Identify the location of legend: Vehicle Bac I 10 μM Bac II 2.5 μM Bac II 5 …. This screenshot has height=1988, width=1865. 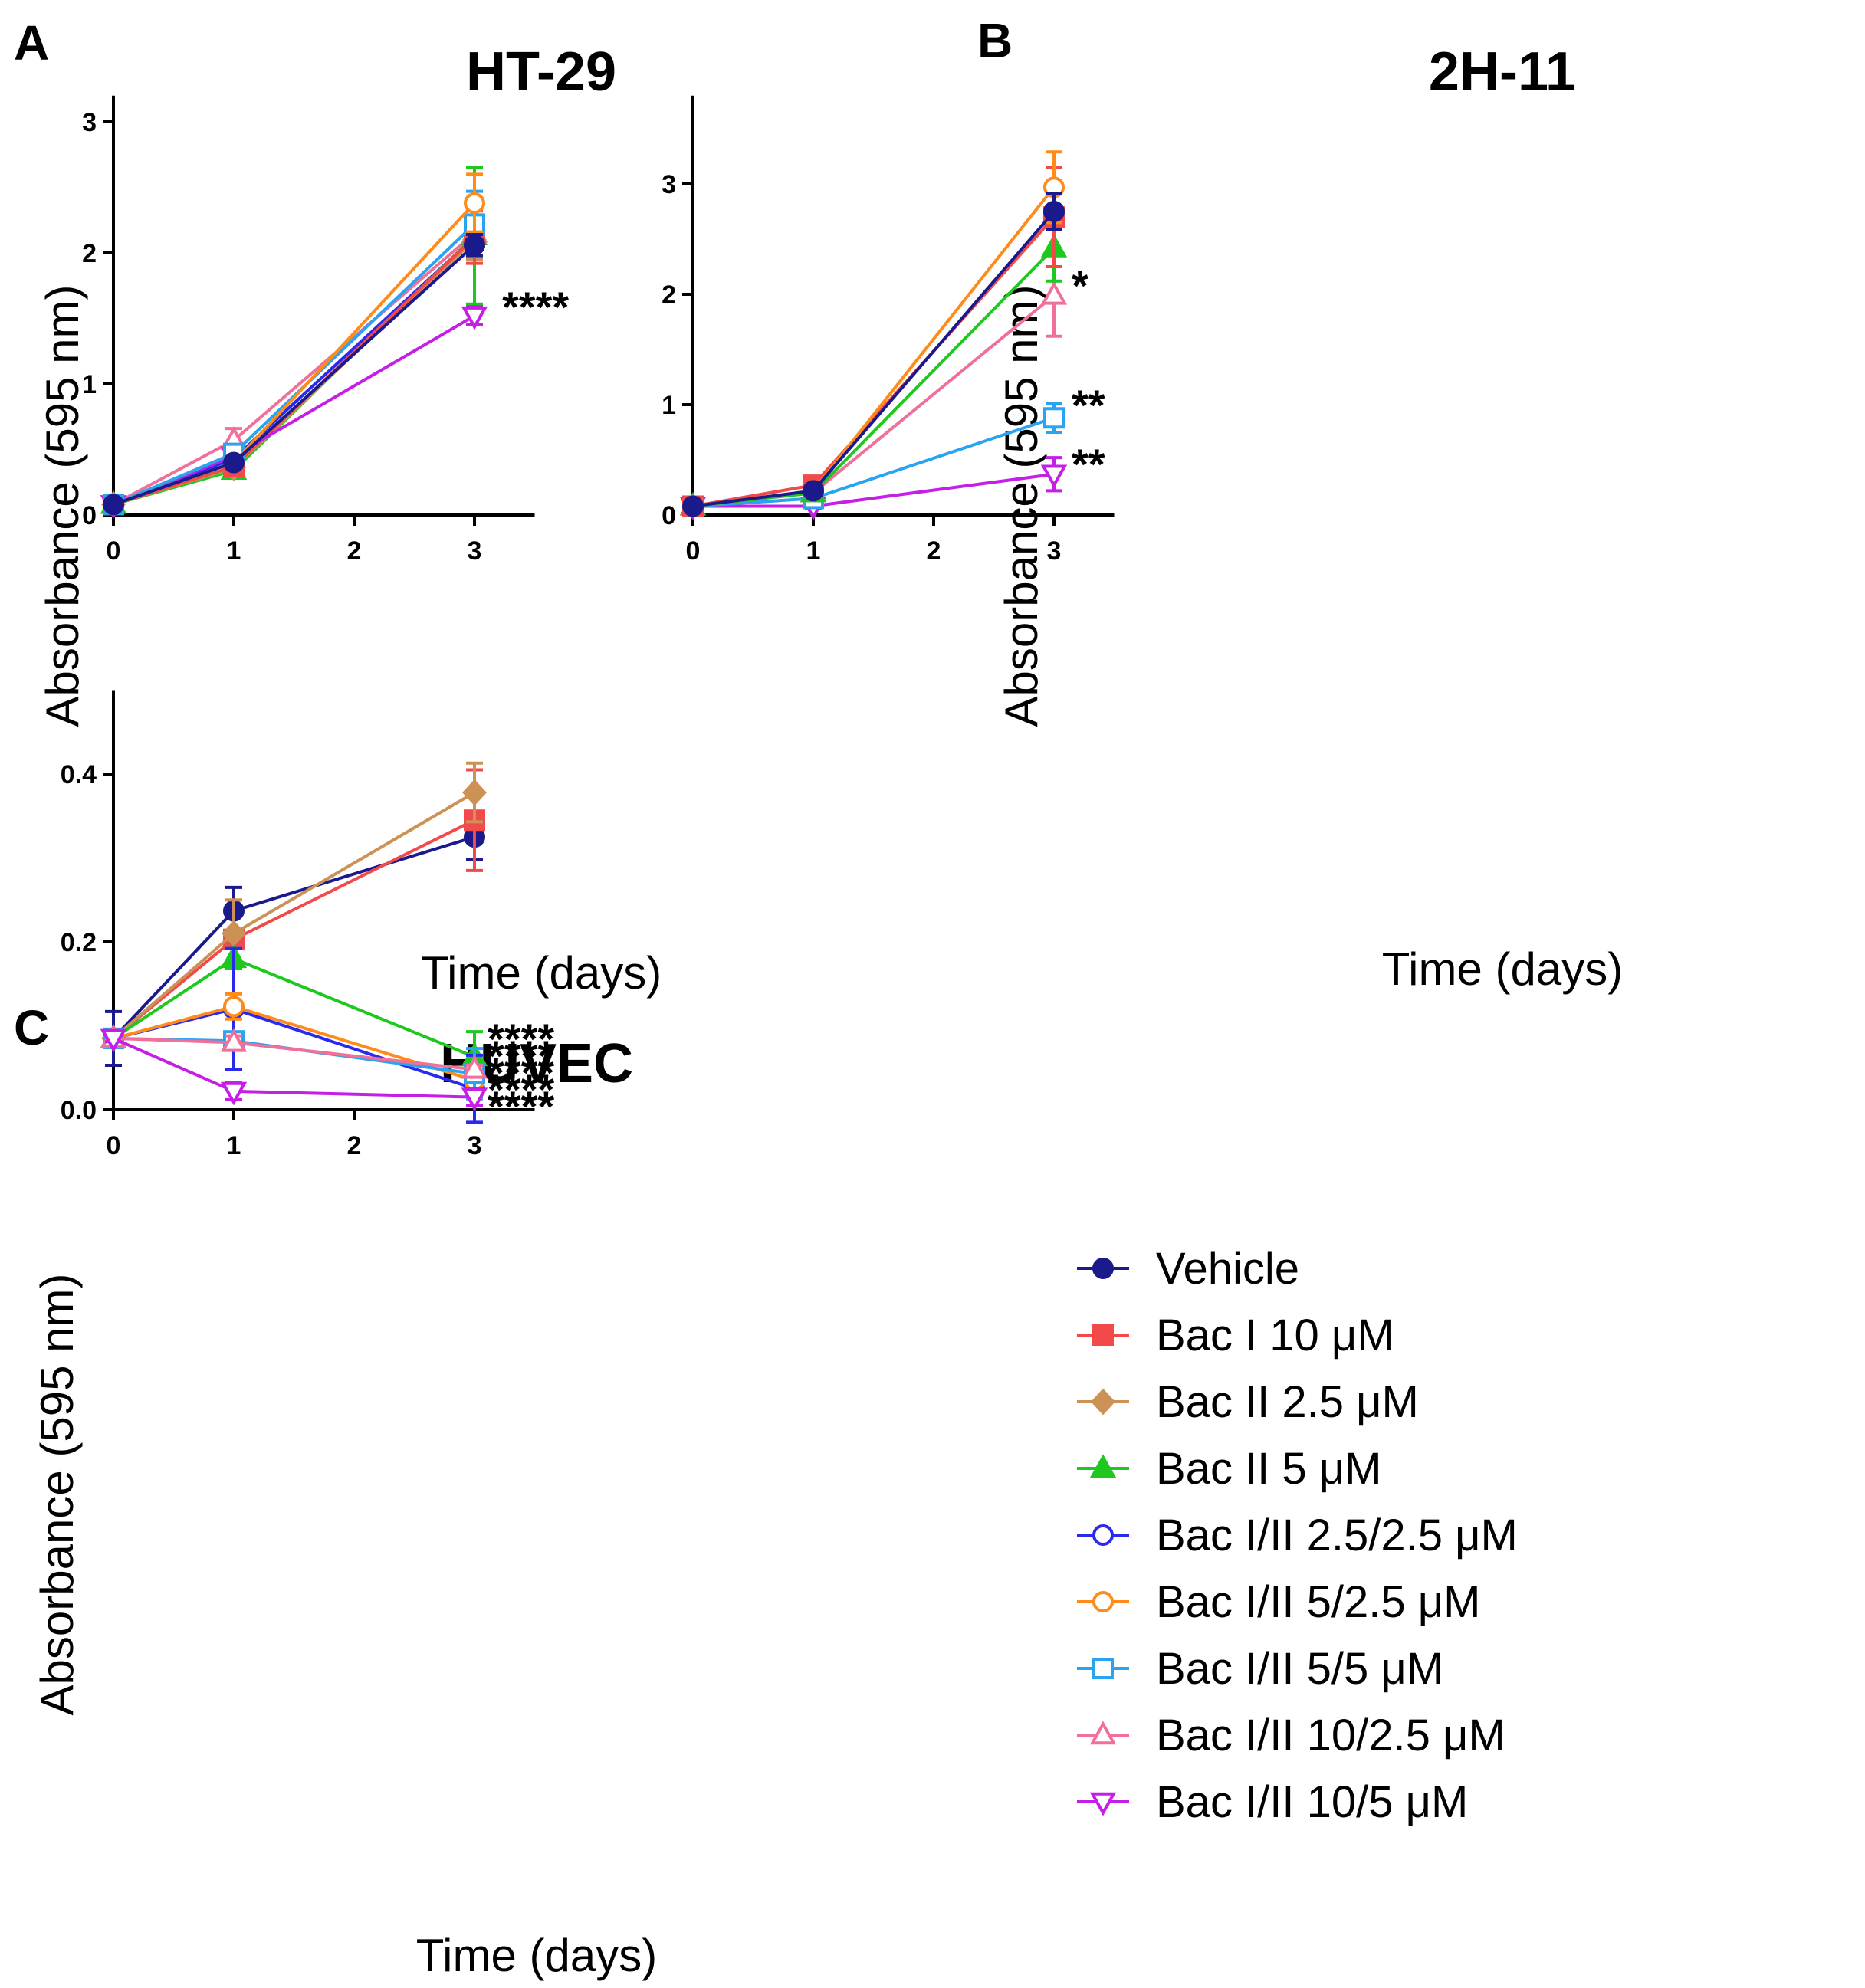
(1297, 1535).